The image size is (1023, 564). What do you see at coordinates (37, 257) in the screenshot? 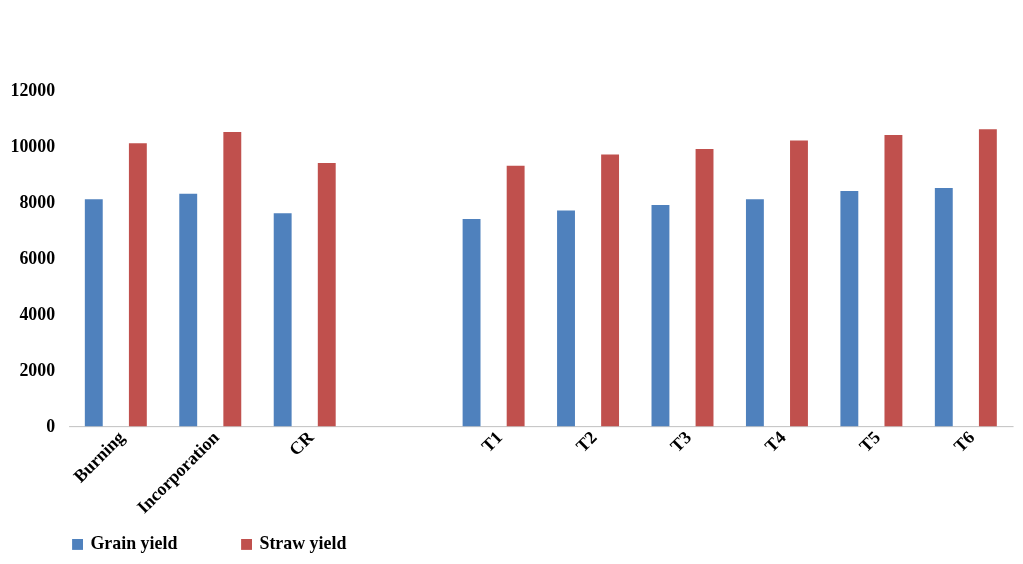
I see `y-tick-label: 6000` at bounding box center [37, 257].